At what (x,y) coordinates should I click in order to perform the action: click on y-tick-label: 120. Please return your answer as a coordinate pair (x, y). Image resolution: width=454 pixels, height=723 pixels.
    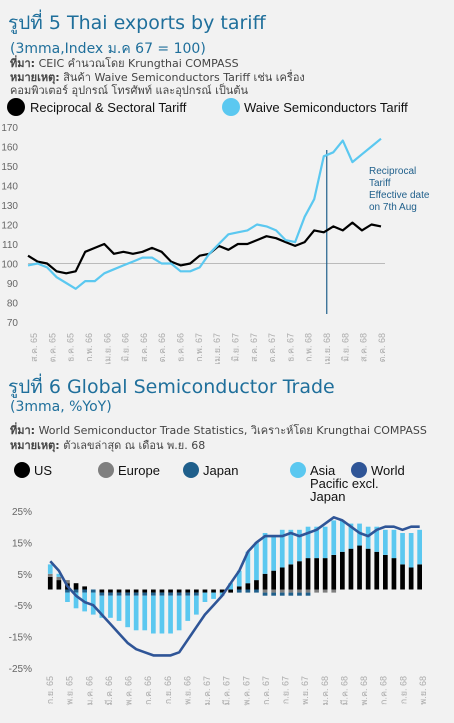
    Looking at the image, I should click on (9, 226).